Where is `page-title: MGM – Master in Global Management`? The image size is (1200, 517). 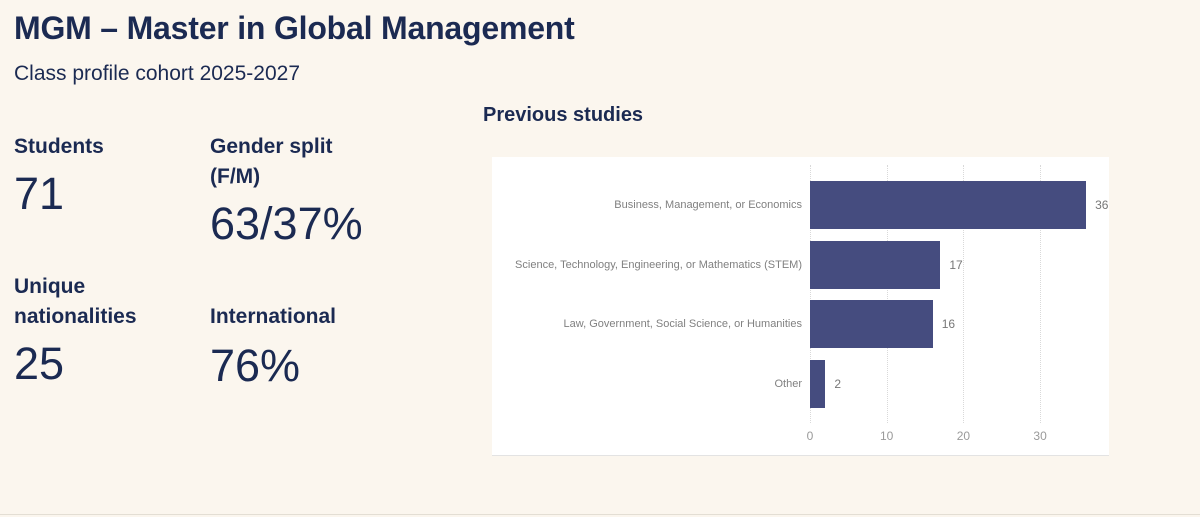 page-title: MGM – Master in Global Management is located at coordinates (294, 28).